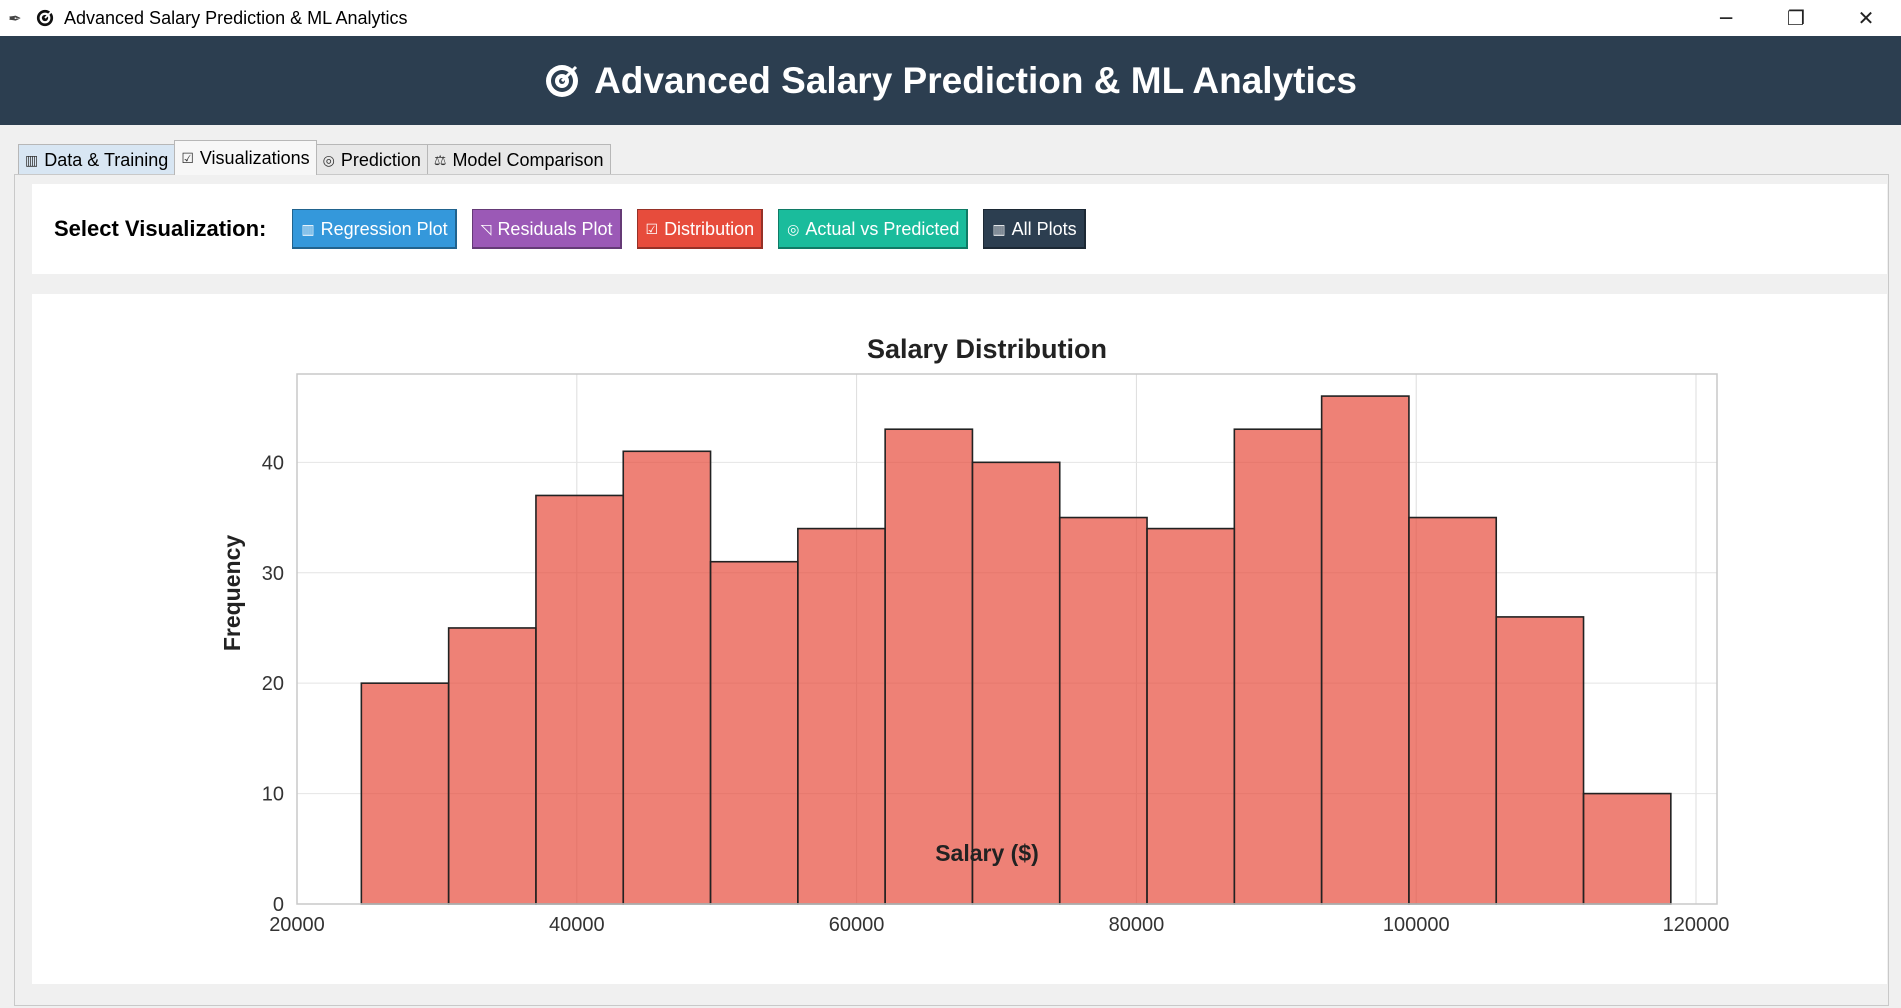 The width and height of the screenshot is (1901, 1008). I want to click on button-label: All Plots, so click(1044, 228).